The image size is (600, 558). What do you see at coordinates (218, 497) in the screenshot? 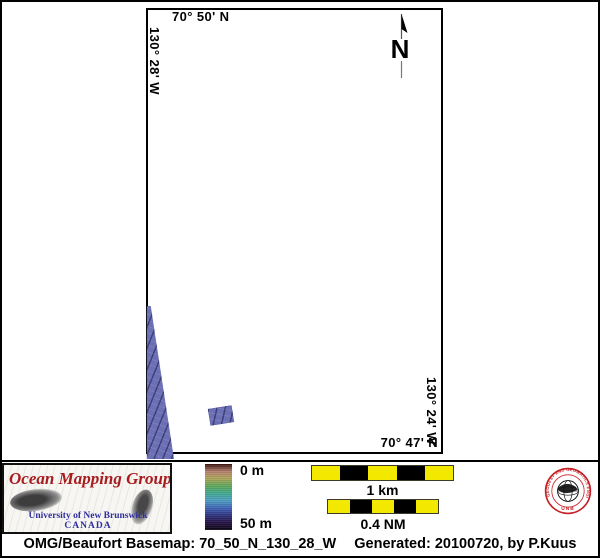
I see `depth-colorbar` at bounding box center [218, 497].